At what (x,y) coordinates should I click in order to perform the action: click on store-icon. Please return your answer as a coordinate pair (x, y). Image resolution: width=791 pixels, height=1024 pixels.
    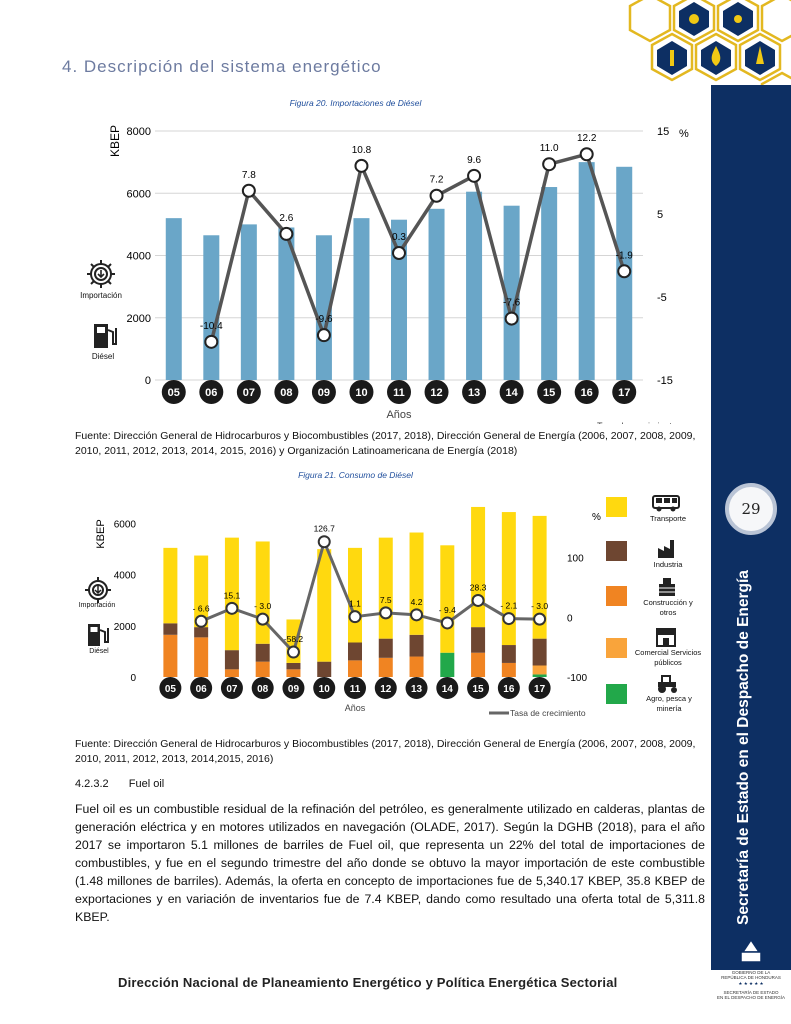
    Looking at the image, I should click on (666, 637).